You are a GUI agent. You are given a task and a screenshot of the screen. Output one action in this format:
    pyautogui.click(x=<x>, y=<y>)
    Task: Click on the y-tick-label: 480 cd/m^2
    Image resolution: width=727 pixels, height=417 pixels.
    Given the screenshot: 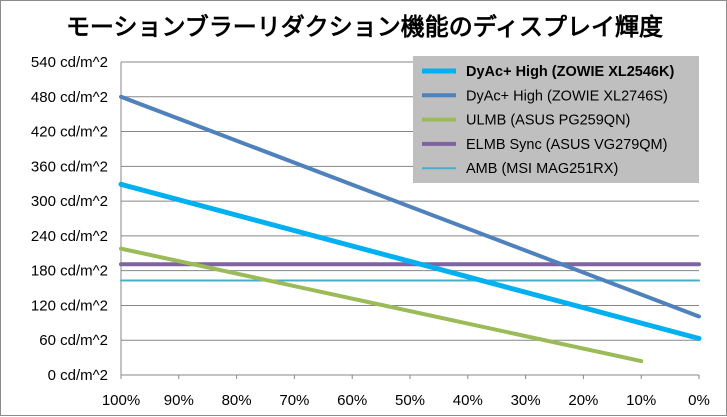 What is the action you would take?
    pyautogui.click(x=69, y=97)
    